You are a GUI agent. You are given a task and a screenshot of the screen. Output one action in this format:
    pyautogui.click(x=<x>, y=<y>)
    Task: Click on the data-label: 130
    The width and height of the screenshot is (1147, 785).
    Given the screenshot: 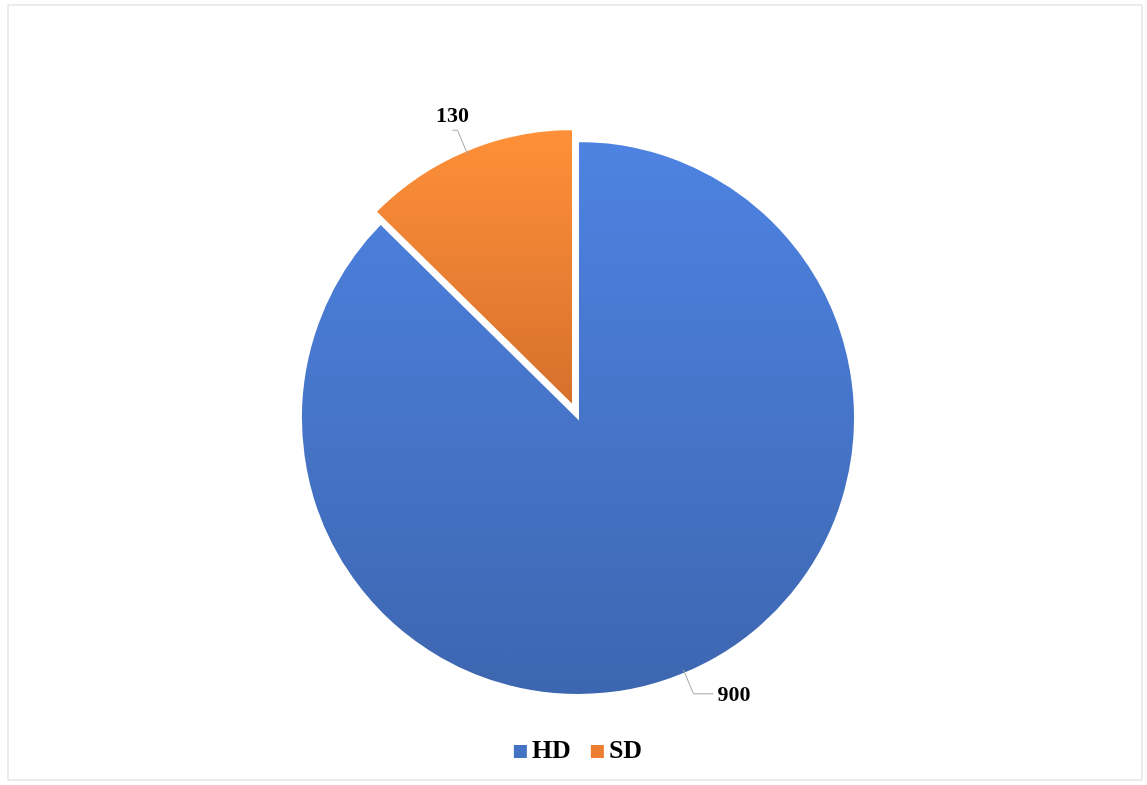 What is the action you would take?
    pyautogui.click(x=452, y=115)
    